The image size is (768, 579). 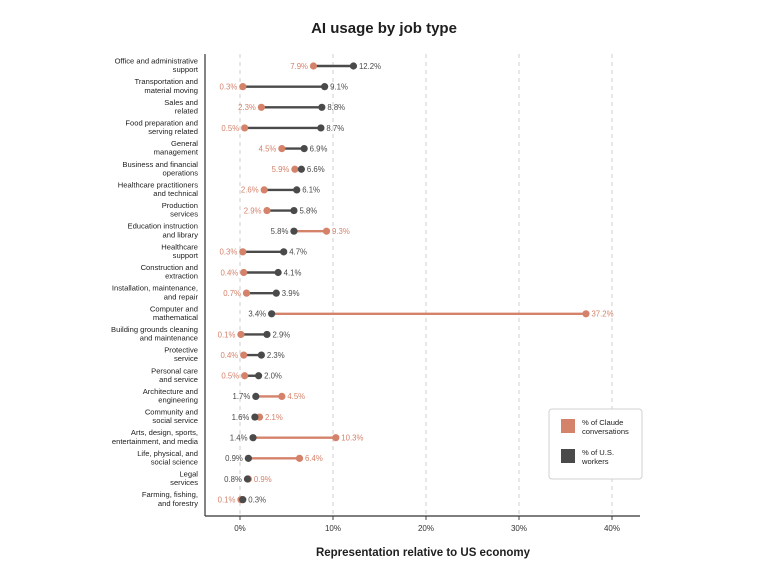 What do you see at coordinates (180, 210) in the screenshot?
I see `category-label: Production services` at bounding box center [180, 210].